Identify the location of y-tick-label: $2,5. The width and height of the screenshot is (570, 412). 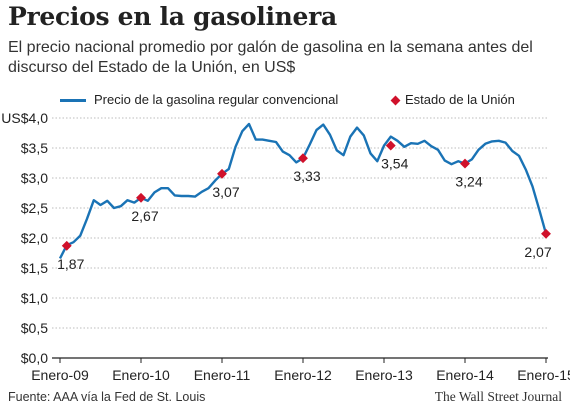
(34, 208).